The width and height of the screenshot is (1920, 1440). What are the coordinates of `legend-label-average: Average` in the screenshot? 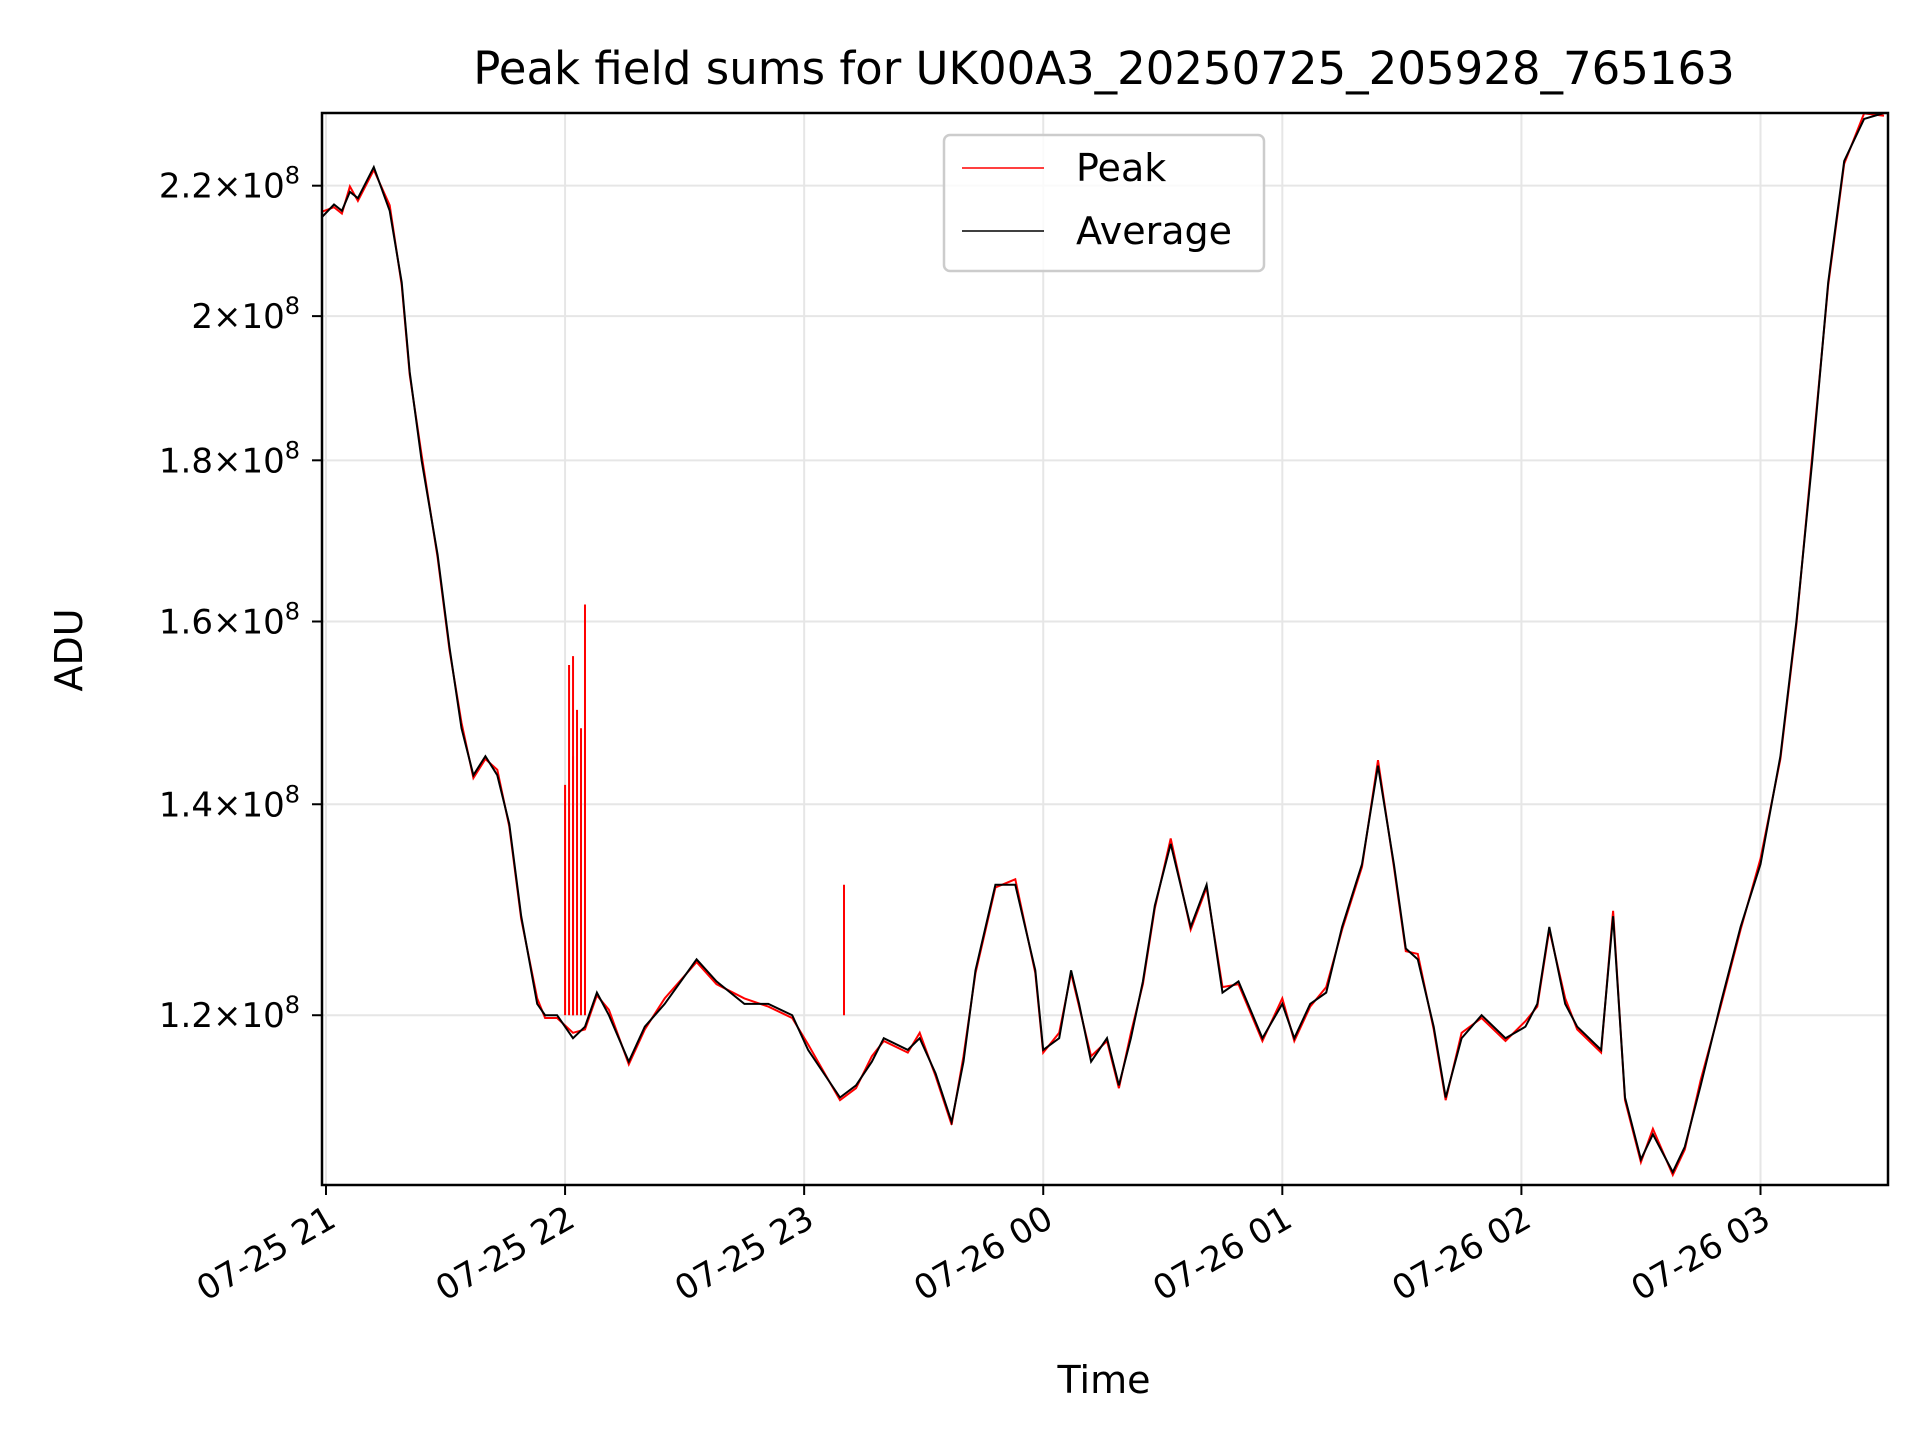 It's located at (1154, 231).